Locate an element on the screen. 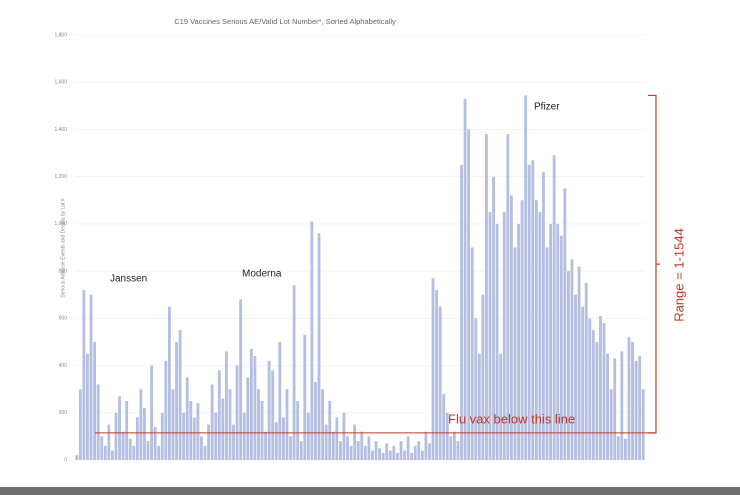 This screenshot has width=740, height=495. taskbar is located at coordinates (370, 491).